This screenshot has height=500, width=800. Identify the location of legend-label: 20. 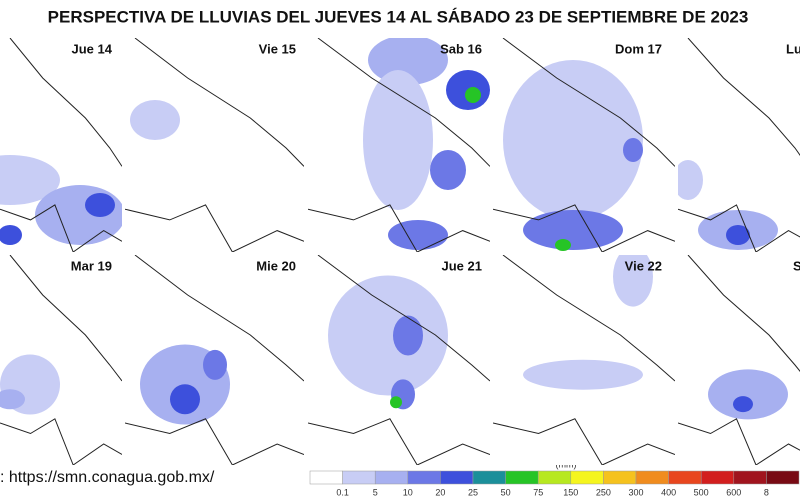
(440, 492).